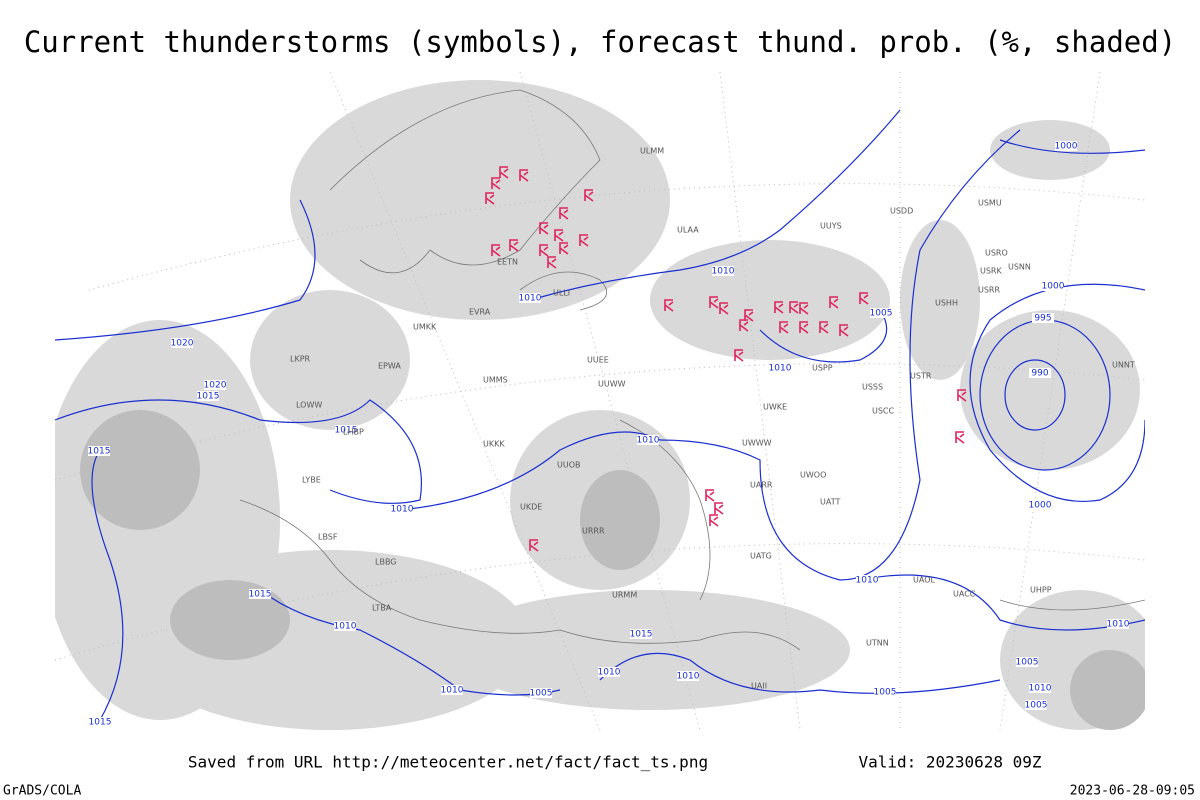  Describe the element at coordinates (877, 643) in the screenshot. I see `station-label: UTNN` at that location.